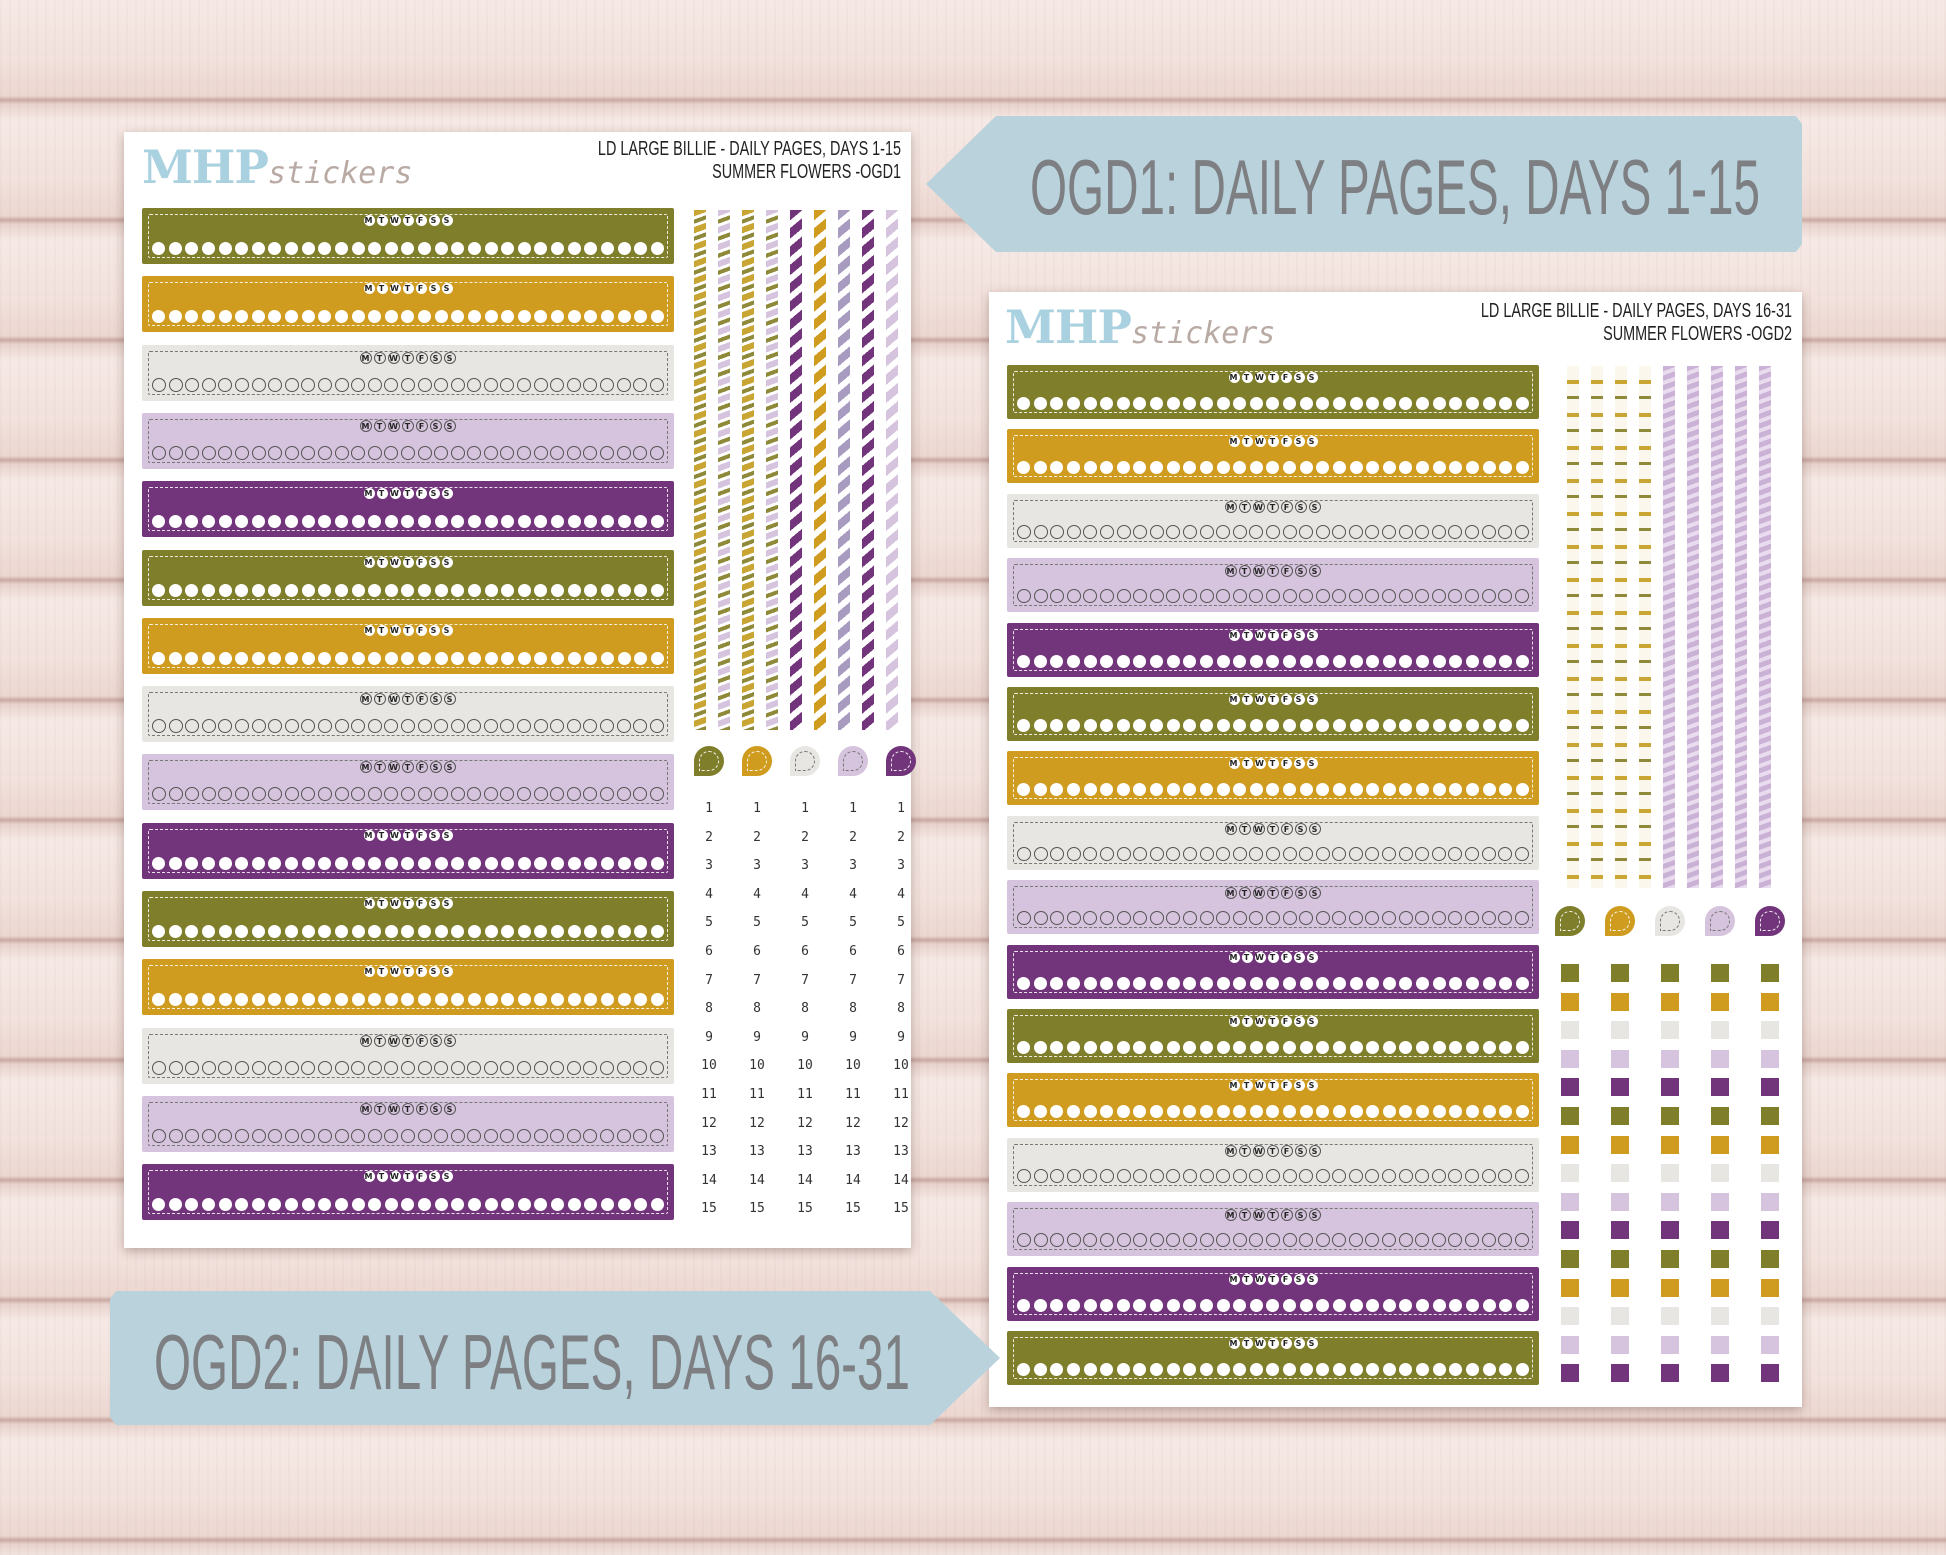 The height and width of the screenshot is (1555, 1946). I want to click on number-sticker: 11, so click(901, 1094).